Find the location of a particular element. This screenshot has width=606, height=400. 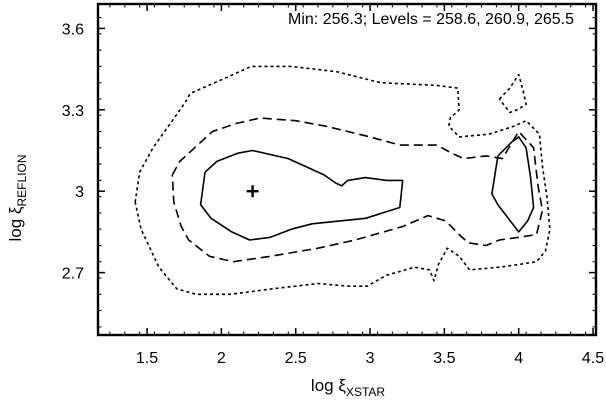

y-axis-label: log ξREFLION is located at coordinates (17, 197).